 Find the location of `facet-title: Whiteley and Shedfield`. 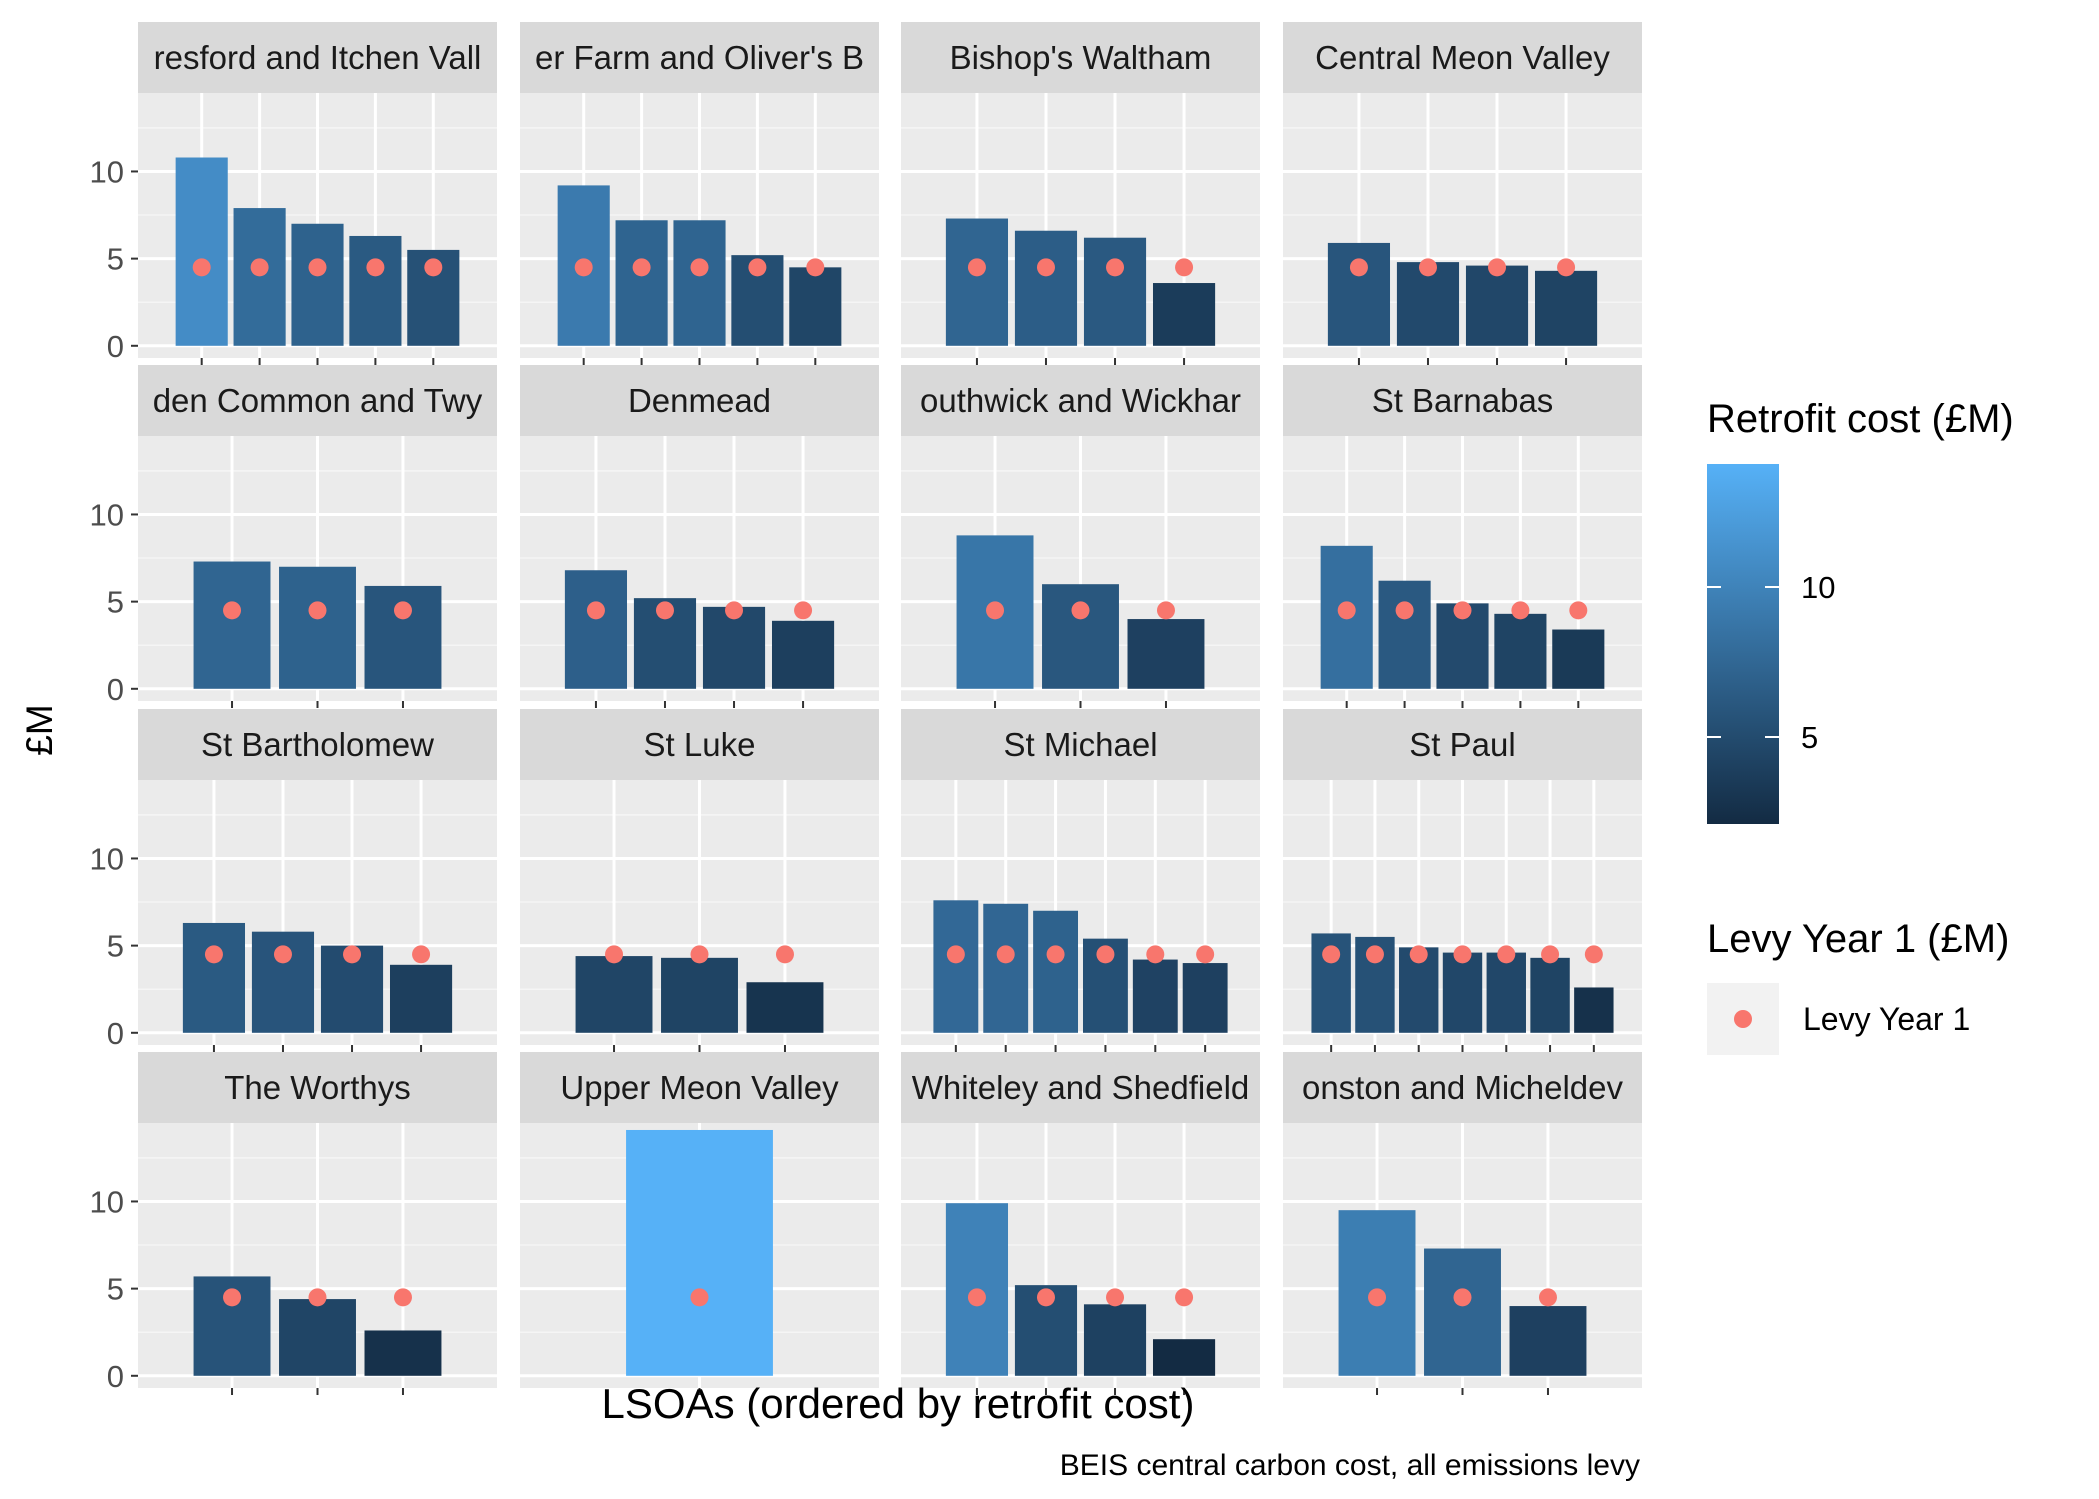

facet-title: Whiteley and Shedfield is located at coordinates (1081, 1087).